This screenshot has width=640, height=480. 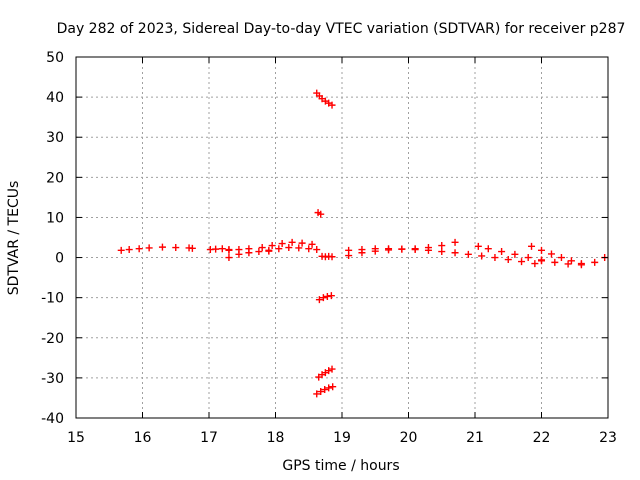 What do you see at coordinates (55, 218) in the screenshot?
I see `y-tick-label: 10` at bounding box center [55, 218].